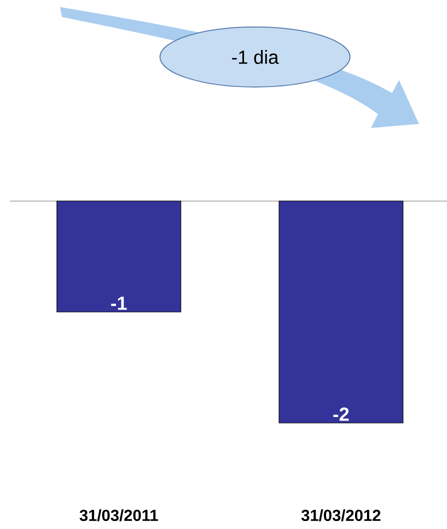 The width and height of the screenshot is (447, 529). Describe the element at coordinates (119, 515) in the screenshot. I see `x-tick-label: 31/03/2011` at that location.